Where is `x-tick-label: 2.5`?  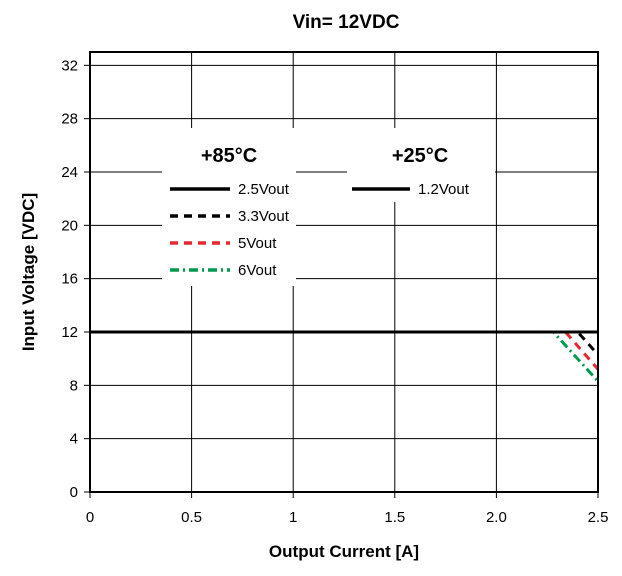 x-tick-label: 2.5 is located at coordinates (598, 517).